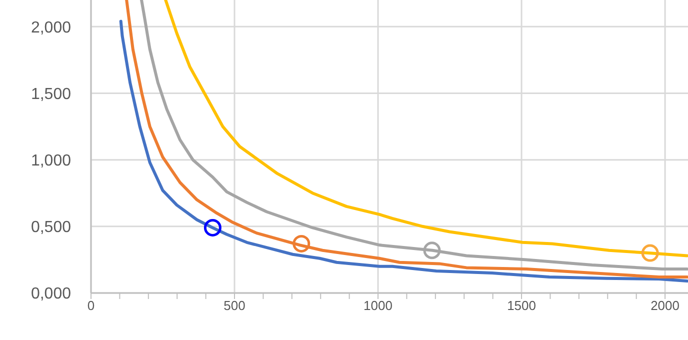 The width and height of the screenshot is (688, 340). Describe the element at coordinates (91, 306) in the screenshot. I see `x-tick-label: 0` at that location.